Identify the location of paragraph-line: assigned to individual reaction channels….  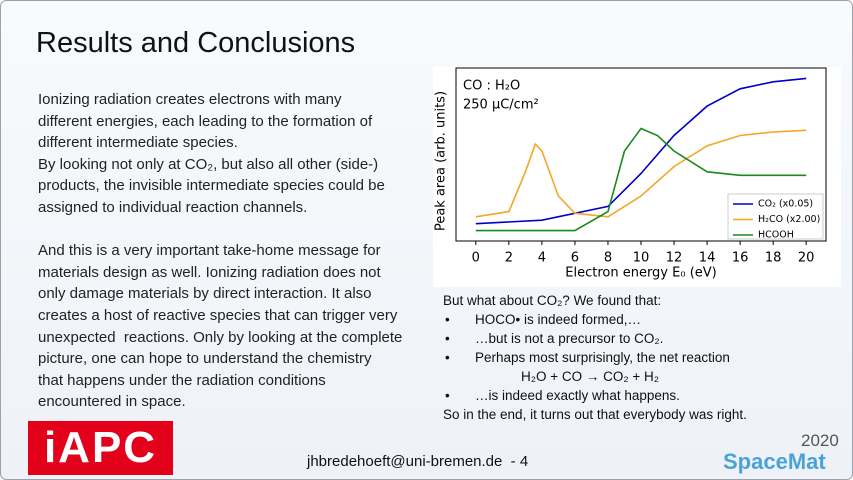
(173, 207).